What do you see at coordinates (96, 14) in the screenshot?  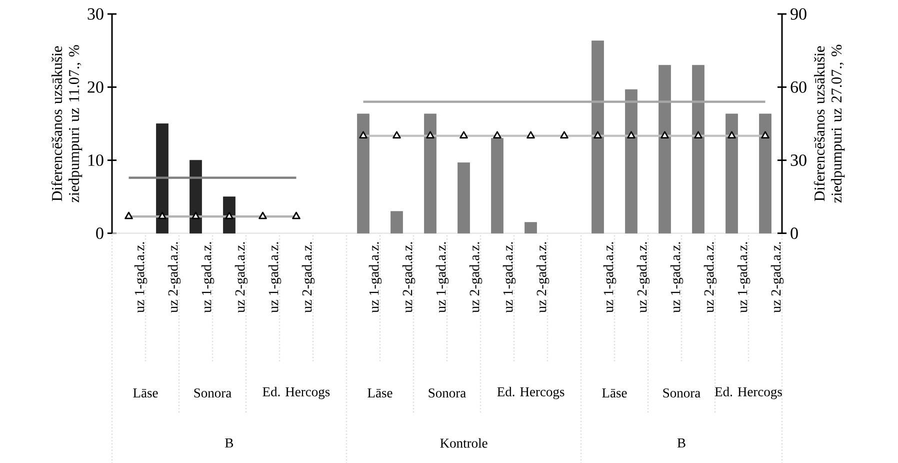 I see `y-tick-label: 30` at bounding box center [96, 14].